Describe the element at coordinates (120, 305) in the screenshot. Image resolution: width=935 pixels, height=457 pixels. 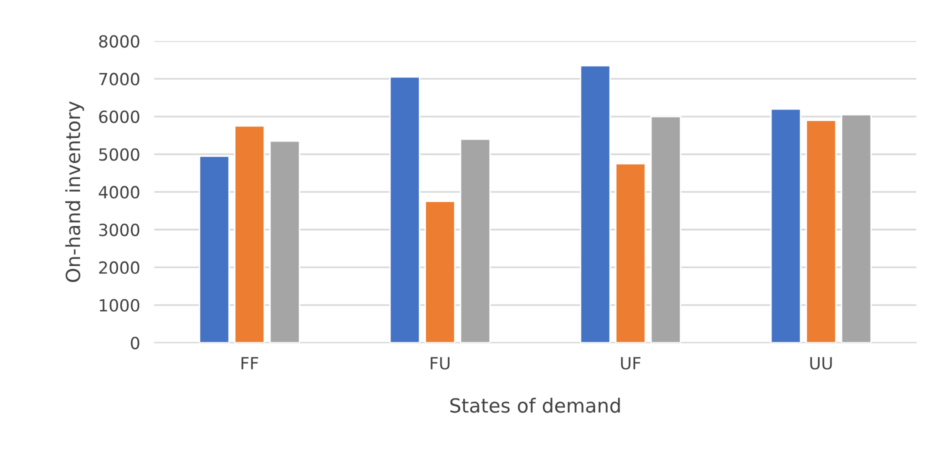
I see `y-tick-label: 1000` at that location.